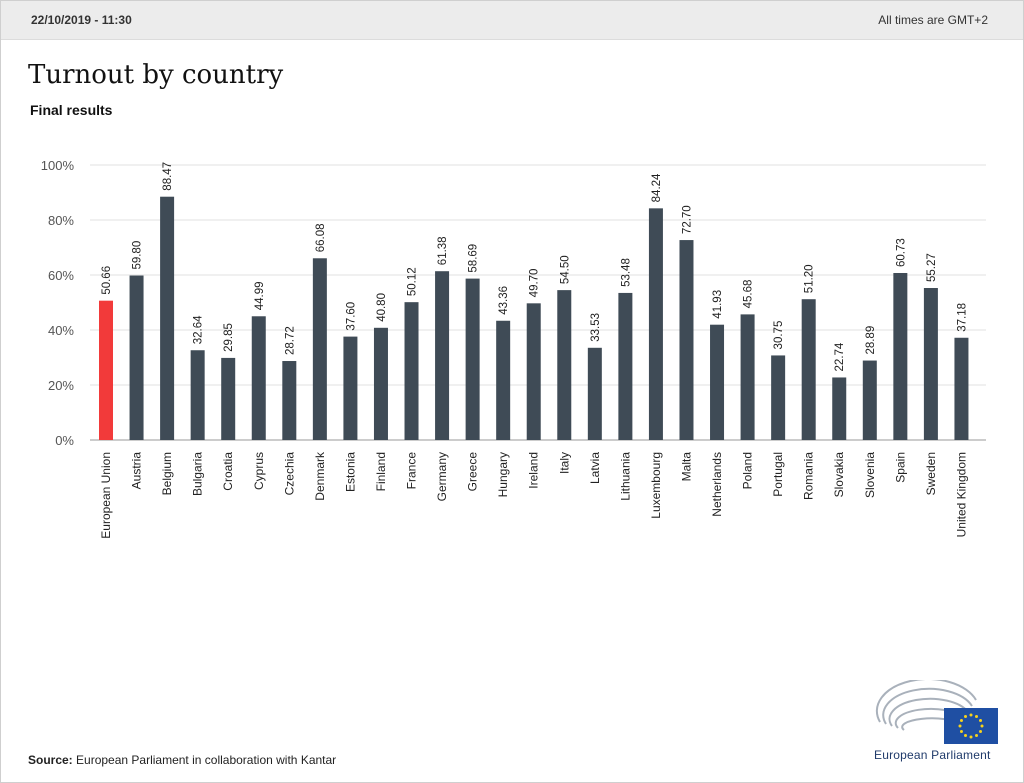  Describe the element at coordinates (138, 255) in the screenshot. I see `data-label: 59.80` at that location.